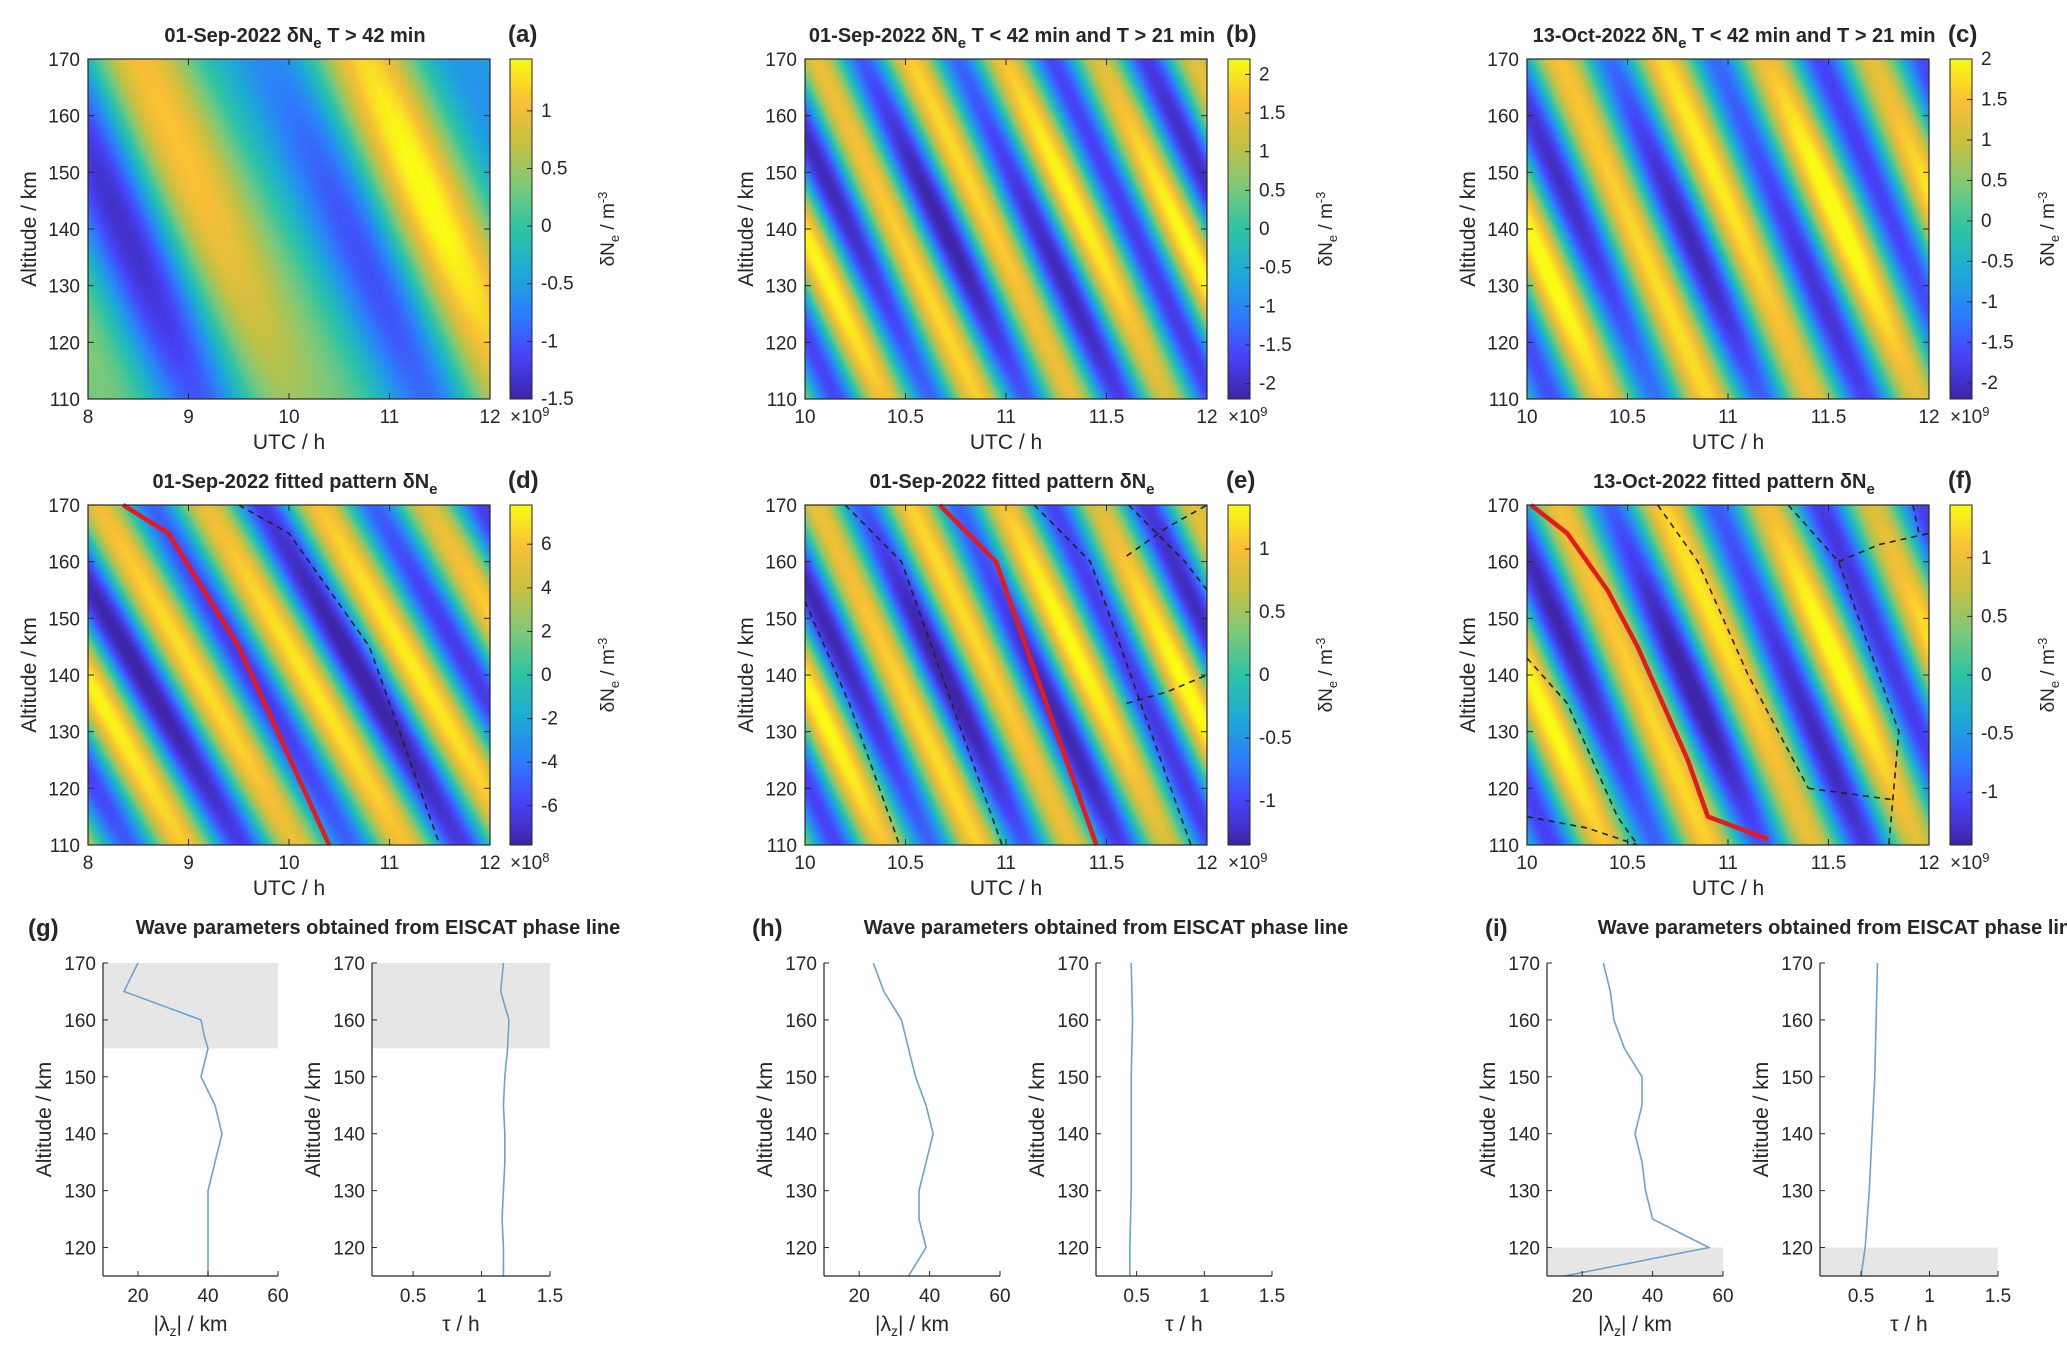 The width and height of the screenshot is (2067, 1372). Describe the element at coordinates (2005, 689) in the screenshot. I see `colorbar: -1 -0.5 0 0.5 1 ×109 δNe / m-3` at that location.